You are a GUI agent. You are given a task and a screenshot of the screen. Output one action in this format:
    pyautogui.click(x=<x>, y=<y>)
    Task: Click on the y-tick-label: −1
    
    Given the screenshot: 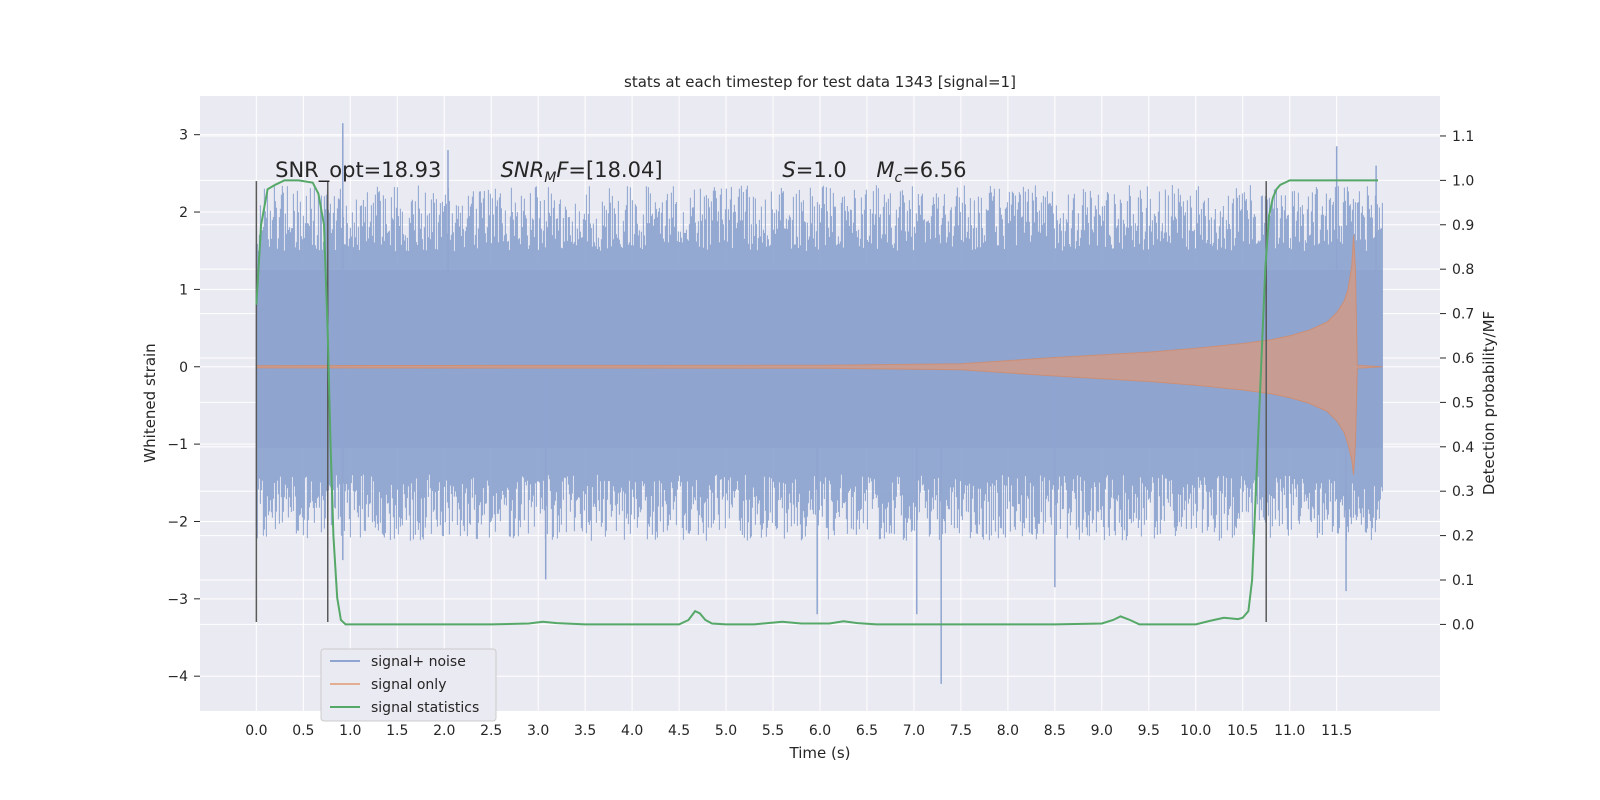 What is the action you would take?
    pyautogui.click(x=177, y=445)
    